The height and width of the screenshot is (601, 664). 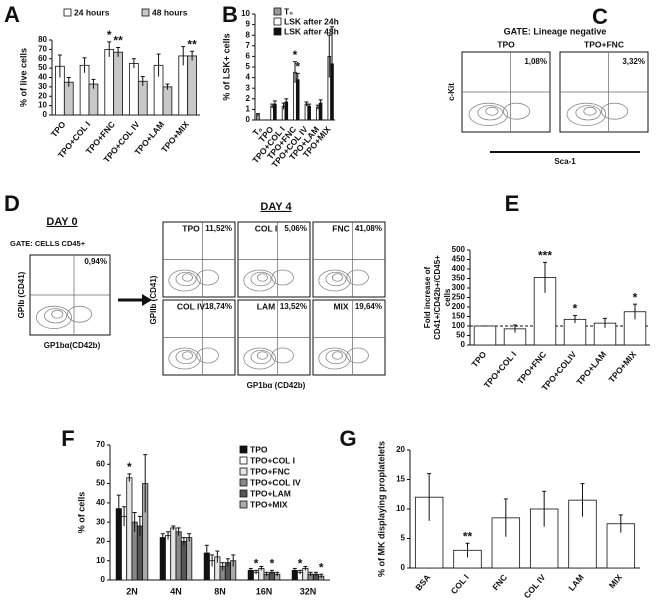 What do you see at coordinates (72, 345) in the screenshot?
I see `x-axis-label: GP1bα(CD42b)` at bounding box center [72, 345].